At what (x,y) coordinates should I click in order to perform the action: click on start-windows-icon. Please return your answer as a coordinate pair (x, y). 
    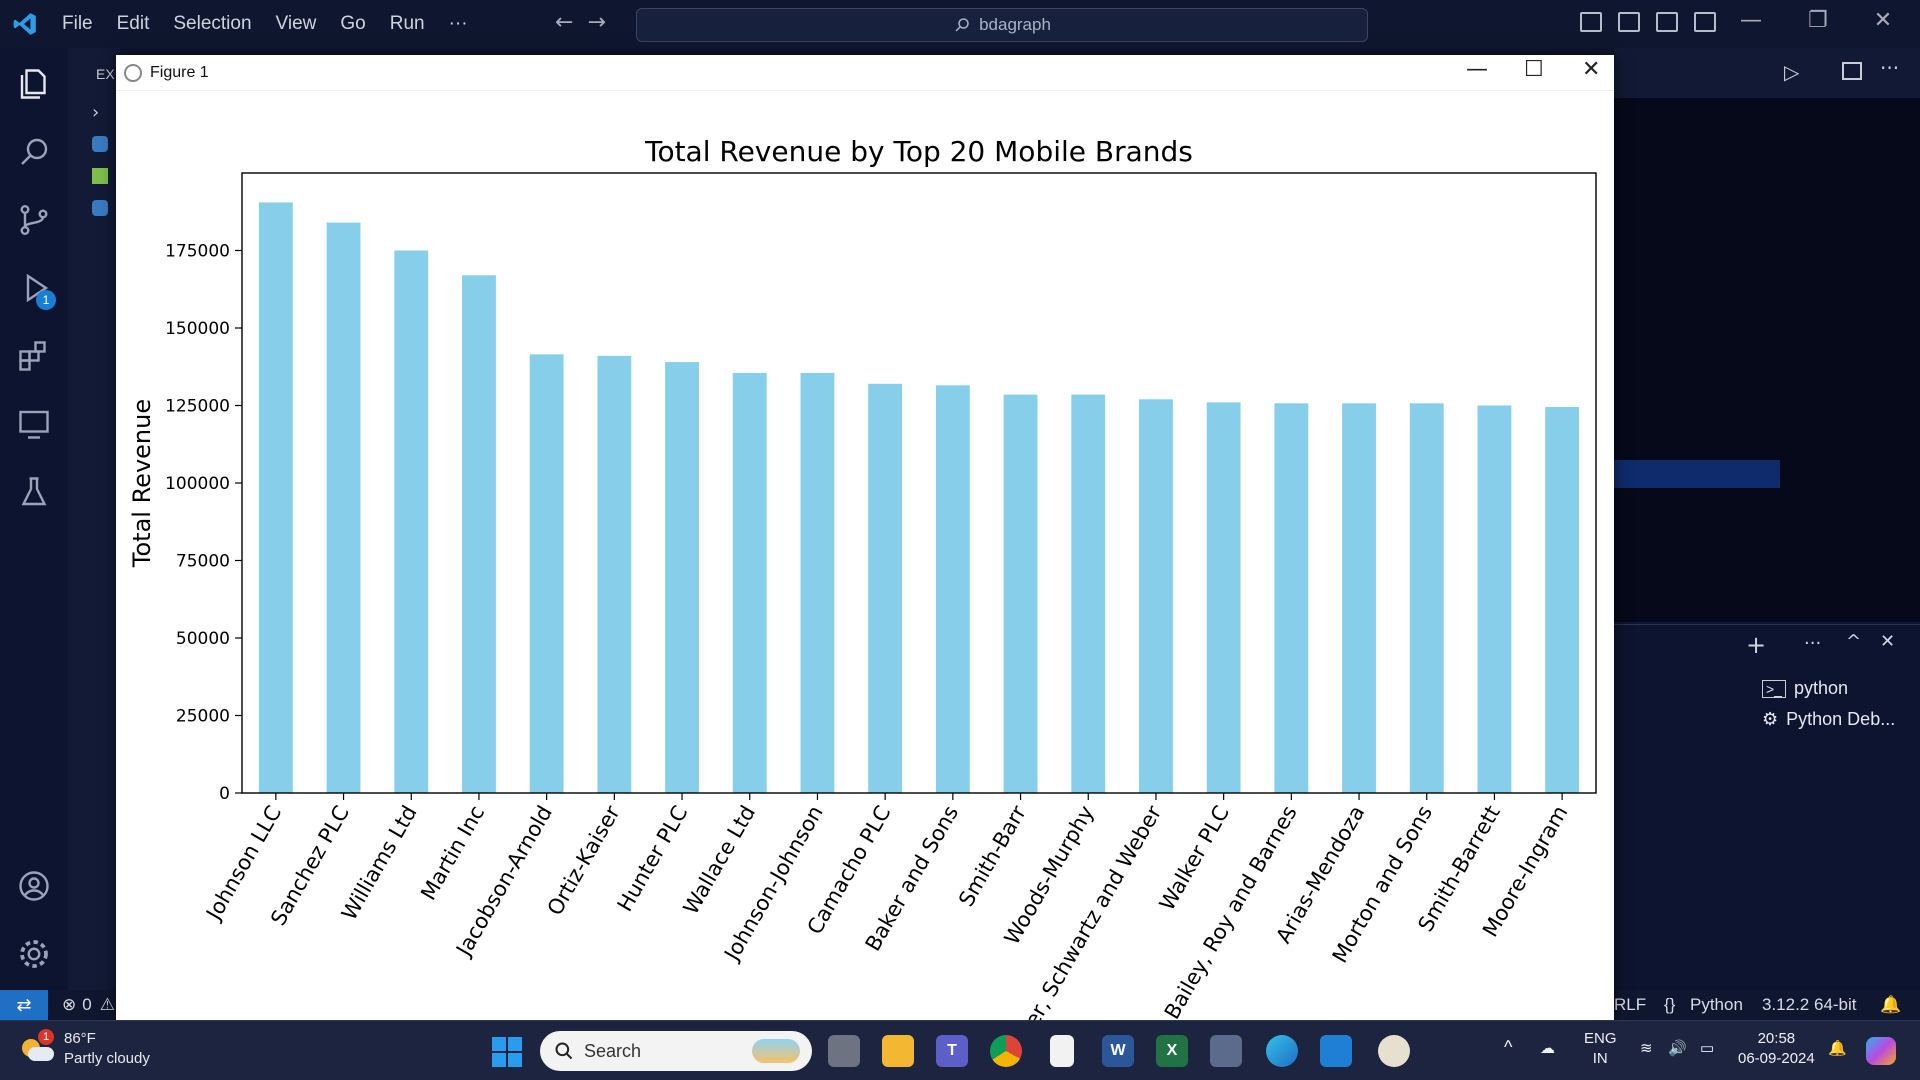
    Looking at the image, I should click on (507, 1052).